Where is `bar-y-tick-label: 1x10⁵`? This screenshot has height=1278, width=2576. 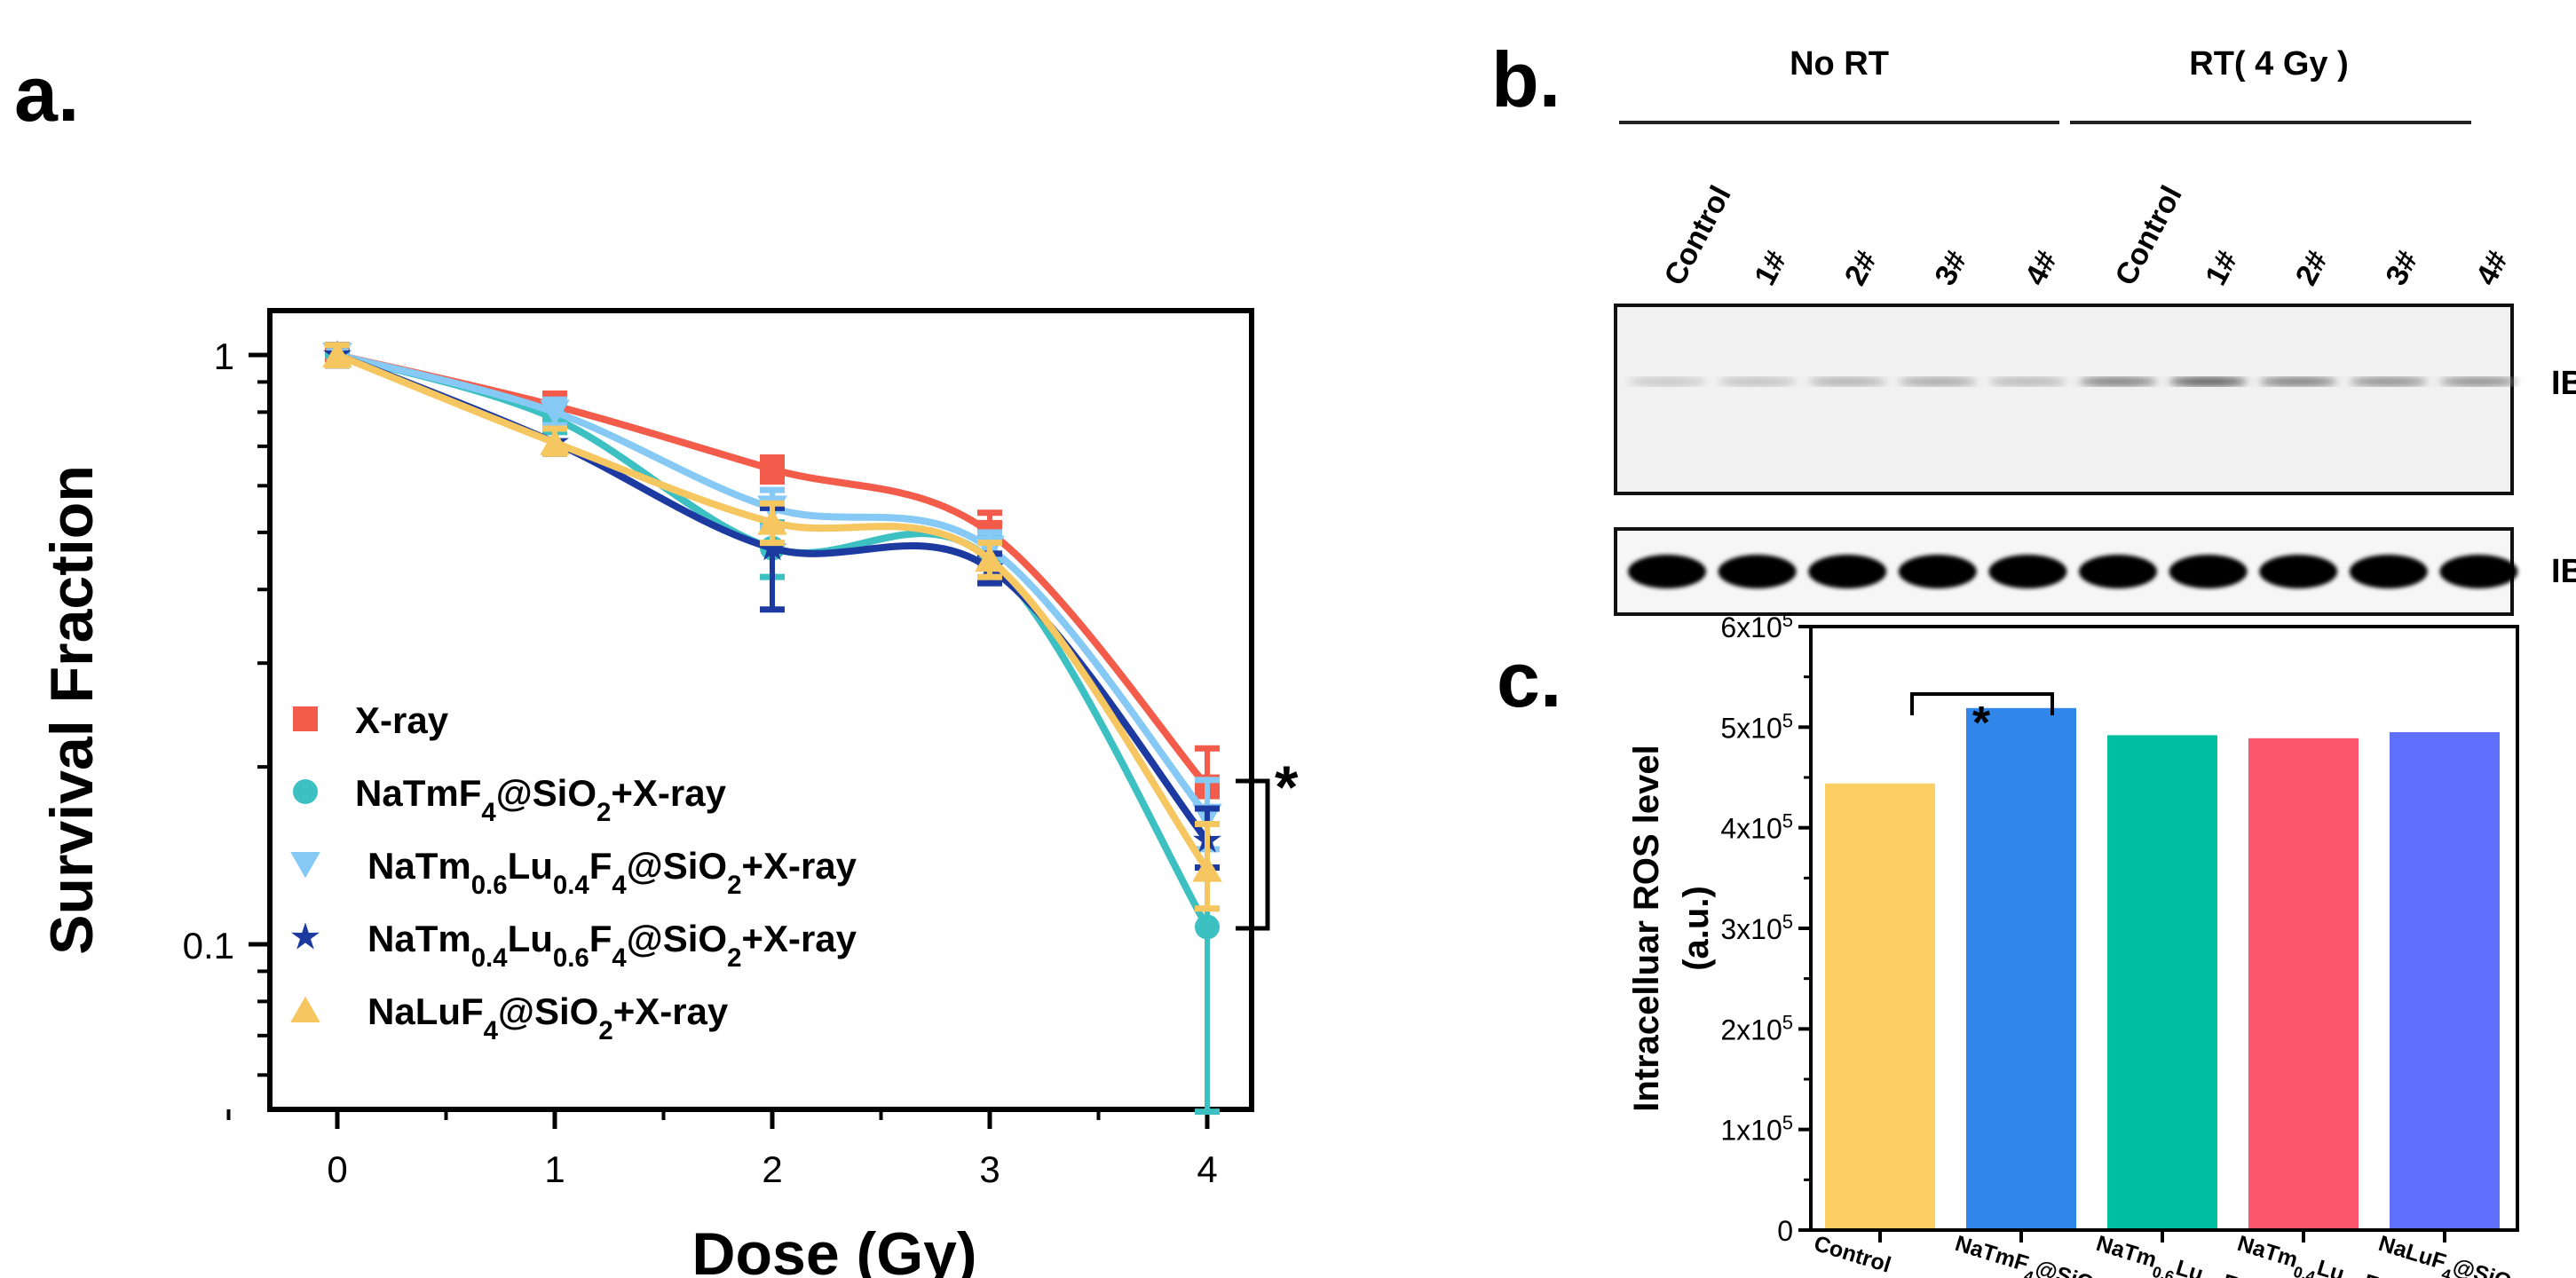 bar-y-tick-label: 1x10⁵ is located at coordinates (1756, 1129).